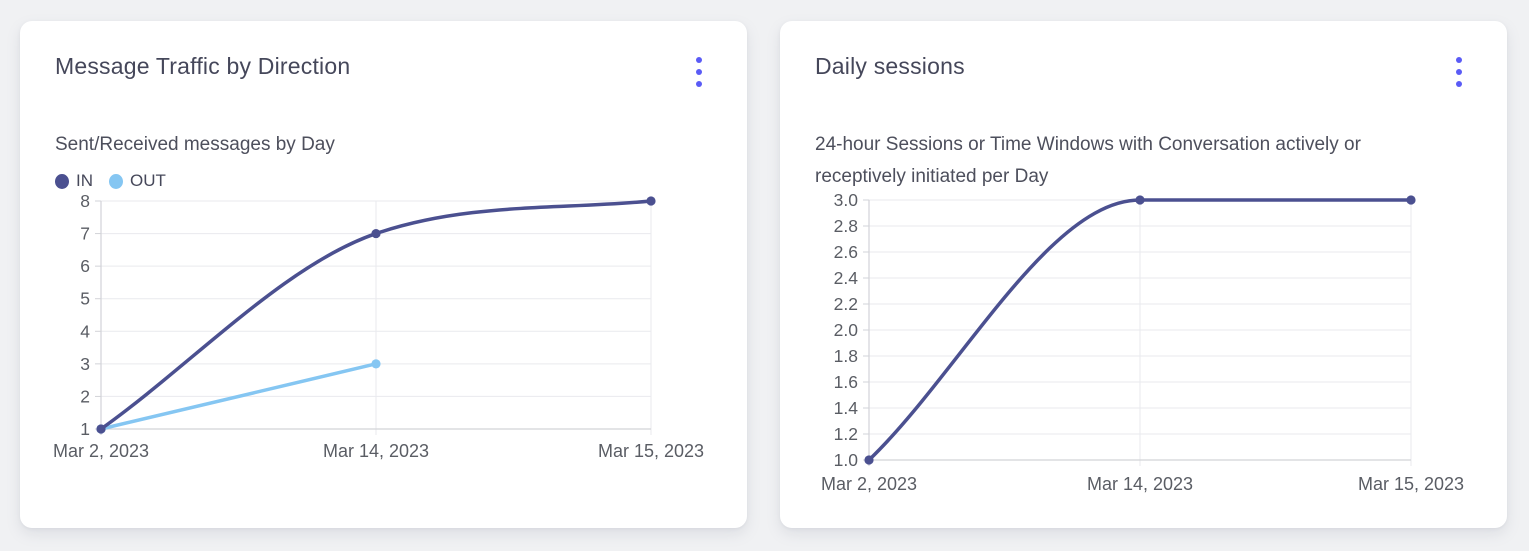 The image size is (1529, 551). Describe the element at coordinates (85, 396) in the screenshot. I see `y-axis-tick-label: 2` at that location.